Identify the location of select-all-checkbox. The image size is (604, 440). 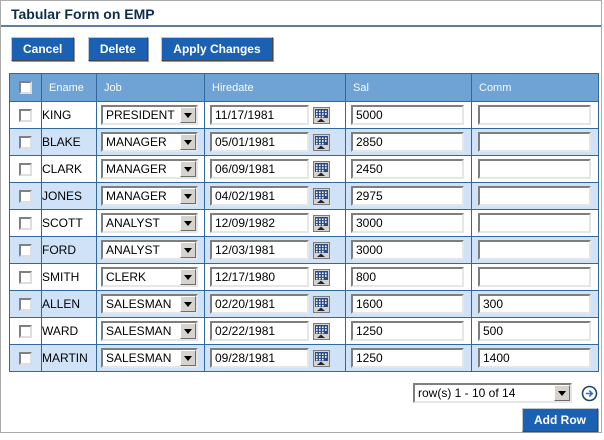
(25, 87).